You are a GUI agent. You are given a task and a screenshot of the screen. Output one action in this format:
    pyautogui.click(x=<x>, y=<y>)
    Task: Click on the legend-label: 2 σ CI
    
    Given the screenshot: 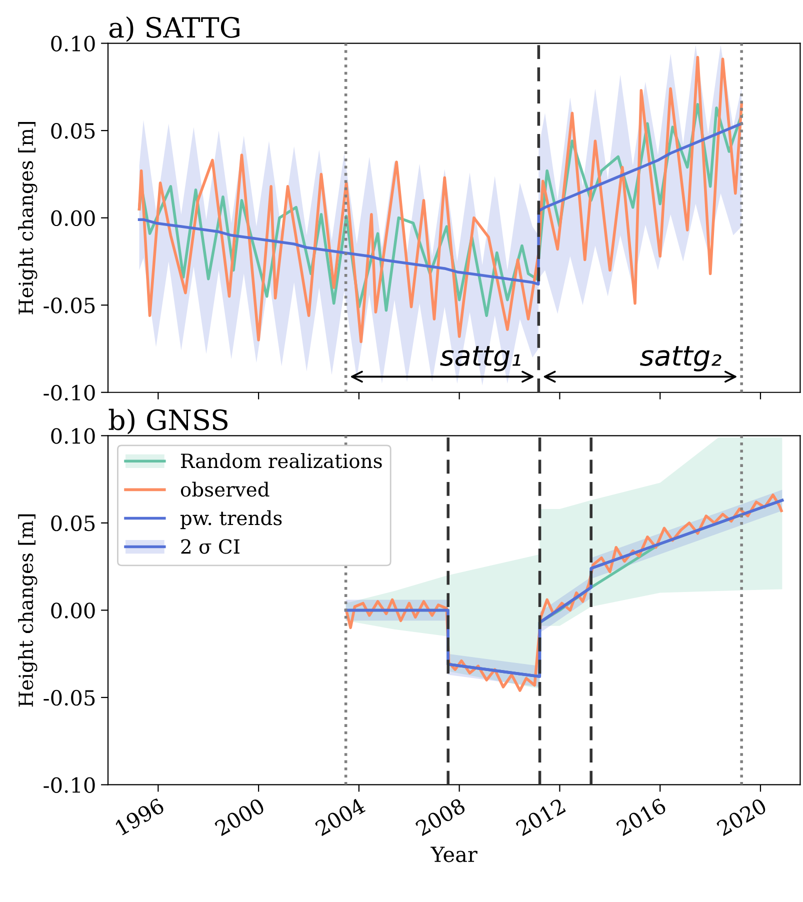 What is the action you would take?
    pyautogui.click(x=210, y=546)
    